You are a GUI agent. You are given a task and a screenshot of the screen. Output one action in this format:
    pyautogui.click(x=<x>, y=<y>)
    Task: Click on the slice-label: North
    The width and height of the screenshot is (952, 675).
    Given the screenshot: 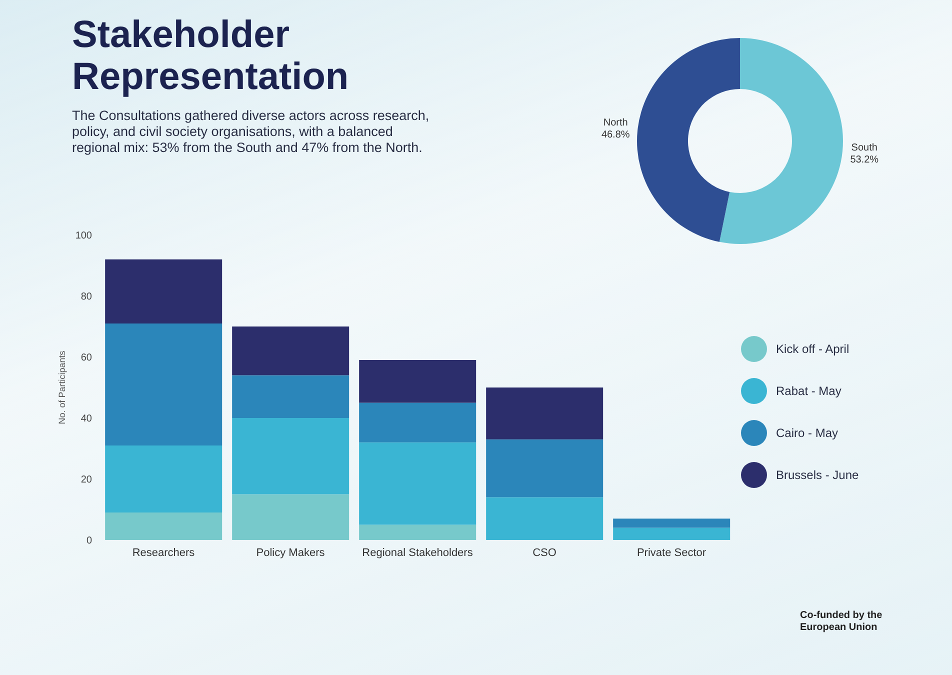 What is the action you would take?
    pyautogui.click(x=615, y=122)
    